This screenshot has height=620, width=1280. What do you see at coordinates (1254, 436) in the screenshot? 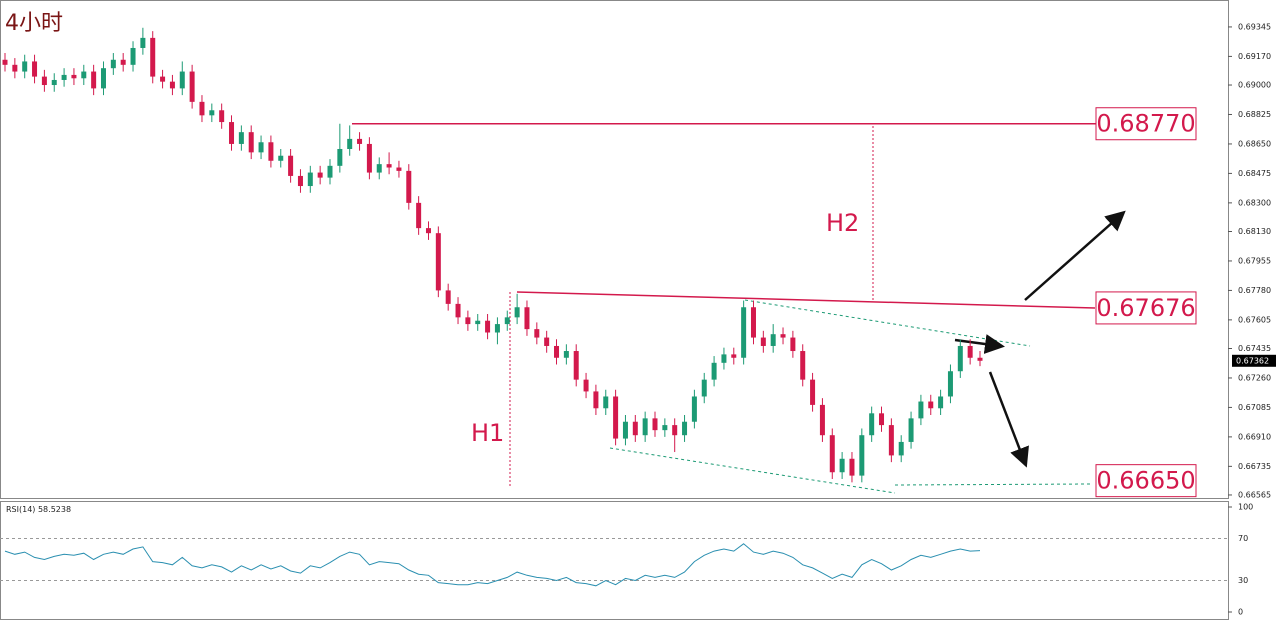
I see `y-tick-label: 0.66910` at bounding box center [1254, 436].